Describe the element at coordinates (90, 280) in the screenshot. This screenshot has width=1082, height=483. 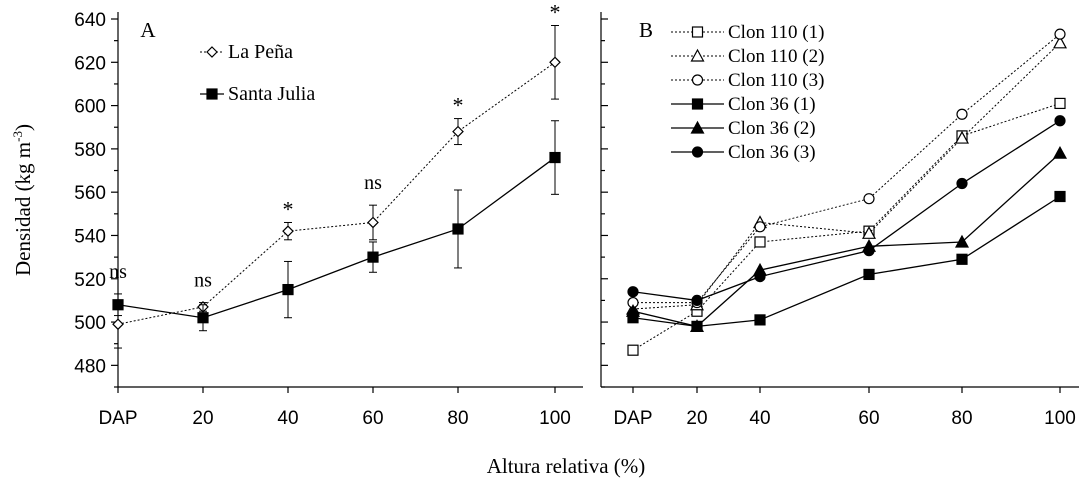
I see `y-tick-label: 520` at that location.